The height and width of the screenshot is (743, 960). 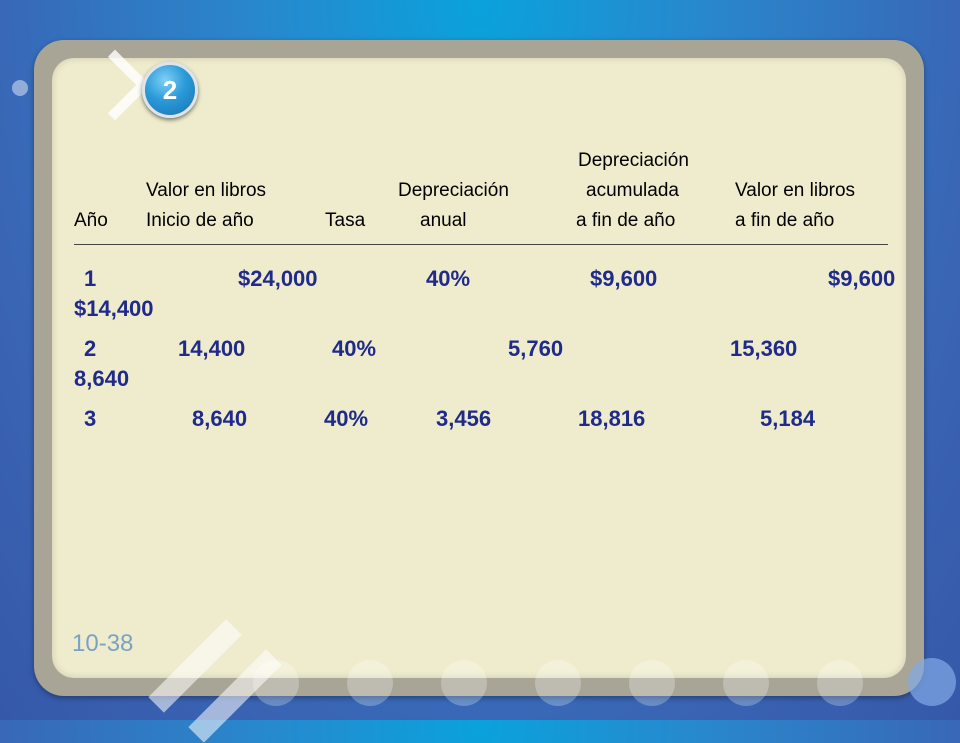 What do you see at coordinates (20, 88) in the screenshot?
I see `decor-dot` at bounding box center [20, 88].